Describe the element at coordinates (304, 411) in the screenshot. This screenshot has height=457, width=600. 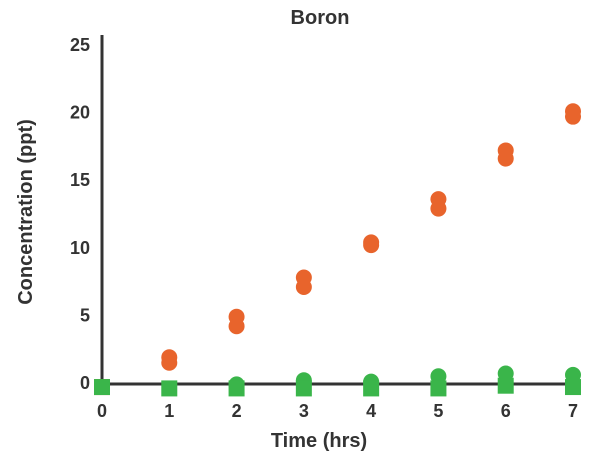
I see `x-tick-label: 3` at that location.